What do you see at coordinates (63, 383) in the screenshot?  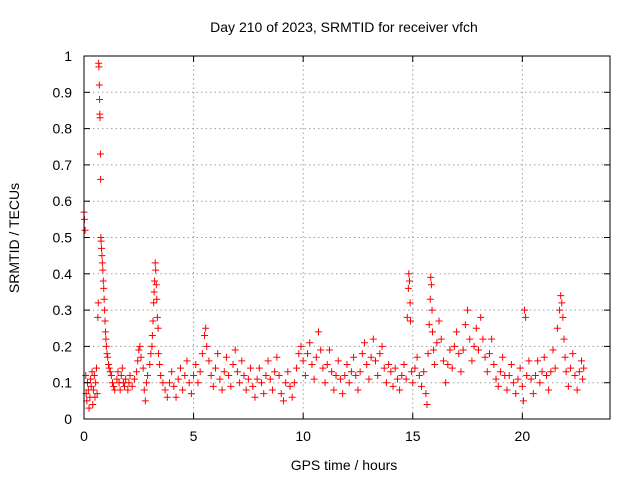 I see `y-tick-label: 0.1` at bounding box center [63, 383].